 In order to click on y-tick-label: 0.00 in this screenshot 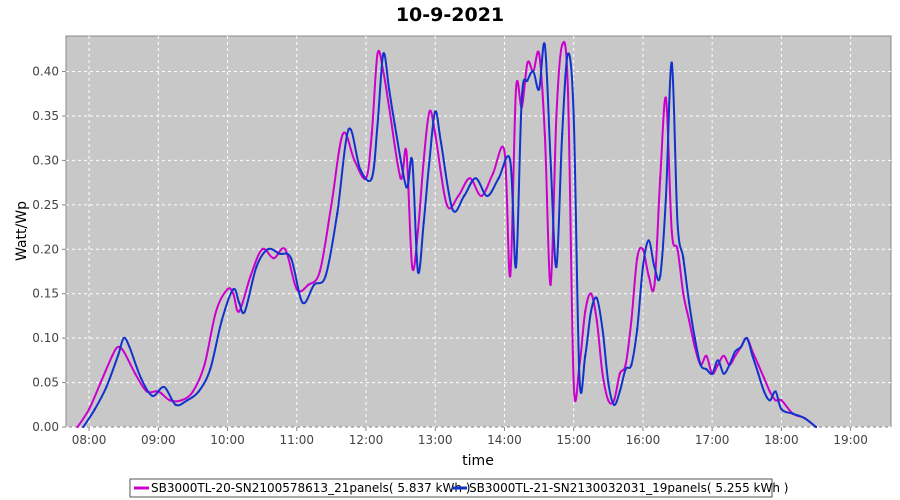, I will do `click(45, 427)`.